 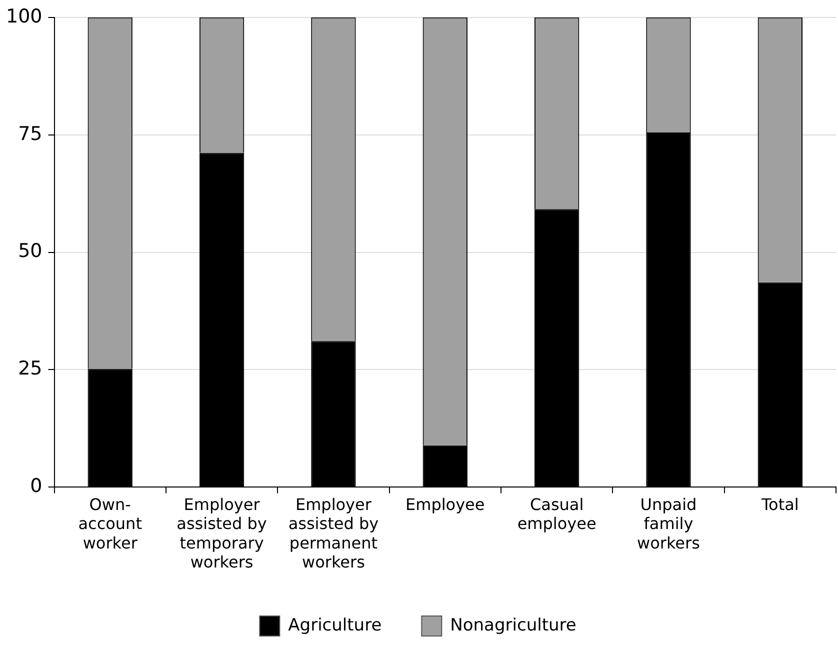 I want to click on x-tick-label: Employee, so click(x=445, y=504).